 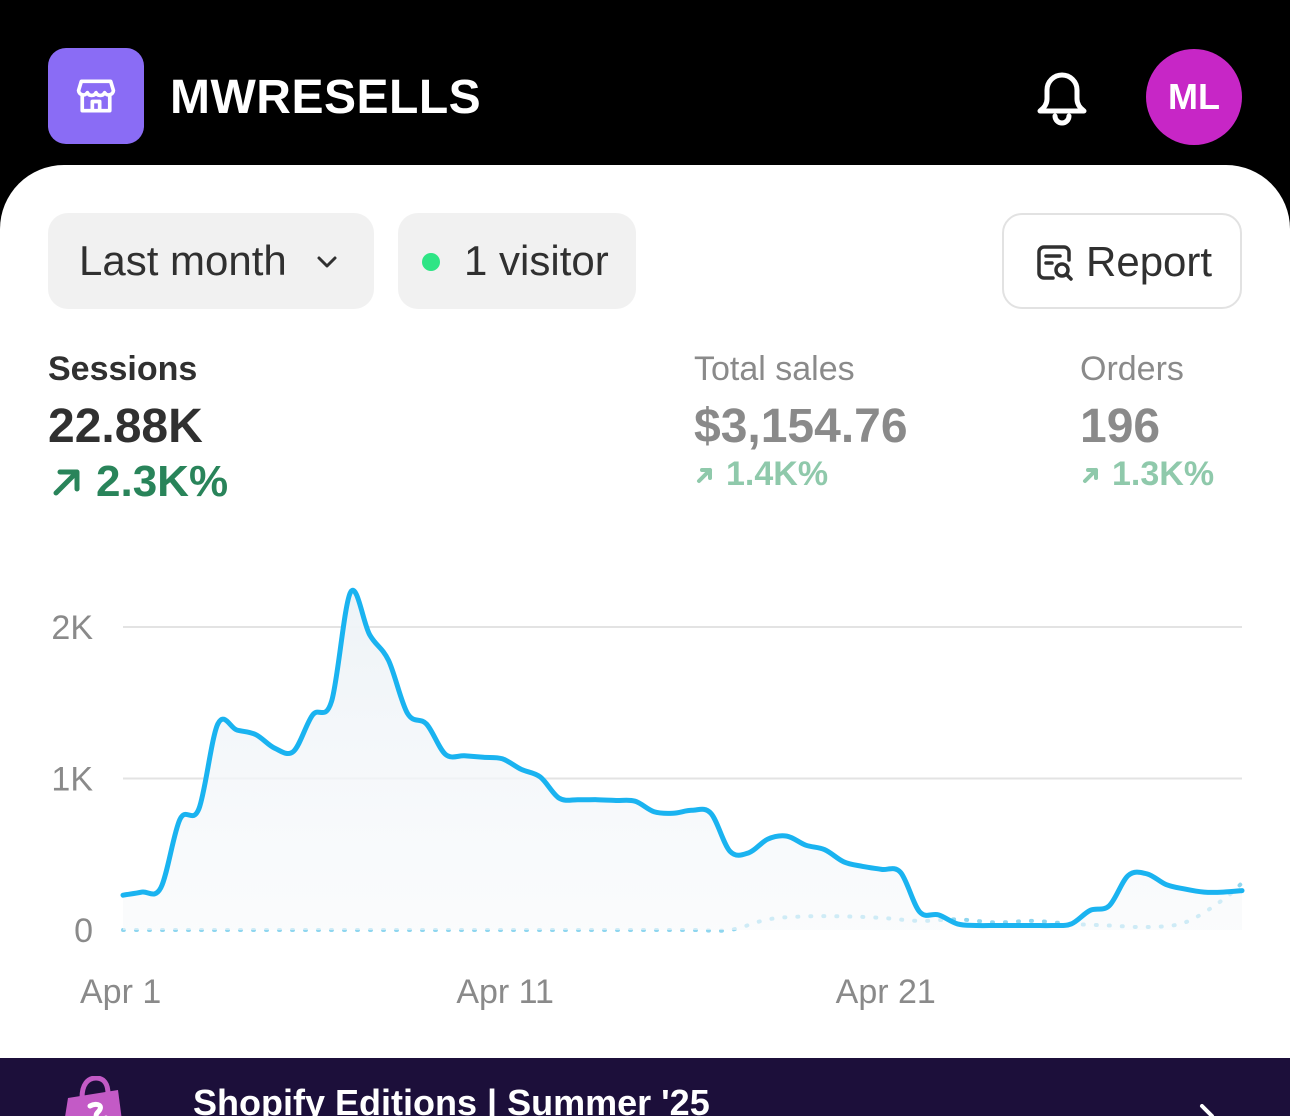 What do you see at coordinates (1163, 474) in the screenshot?
I see `orders-change-value: 1.3K%` at bounding box center [1163, 474].